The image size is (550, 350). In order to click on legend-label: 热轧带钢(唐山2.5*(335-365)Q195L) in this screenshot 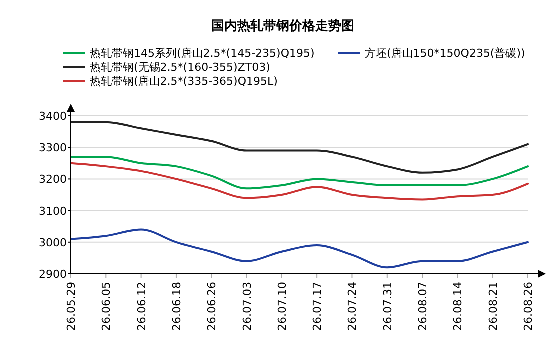, I will do `click(184, 81)`.